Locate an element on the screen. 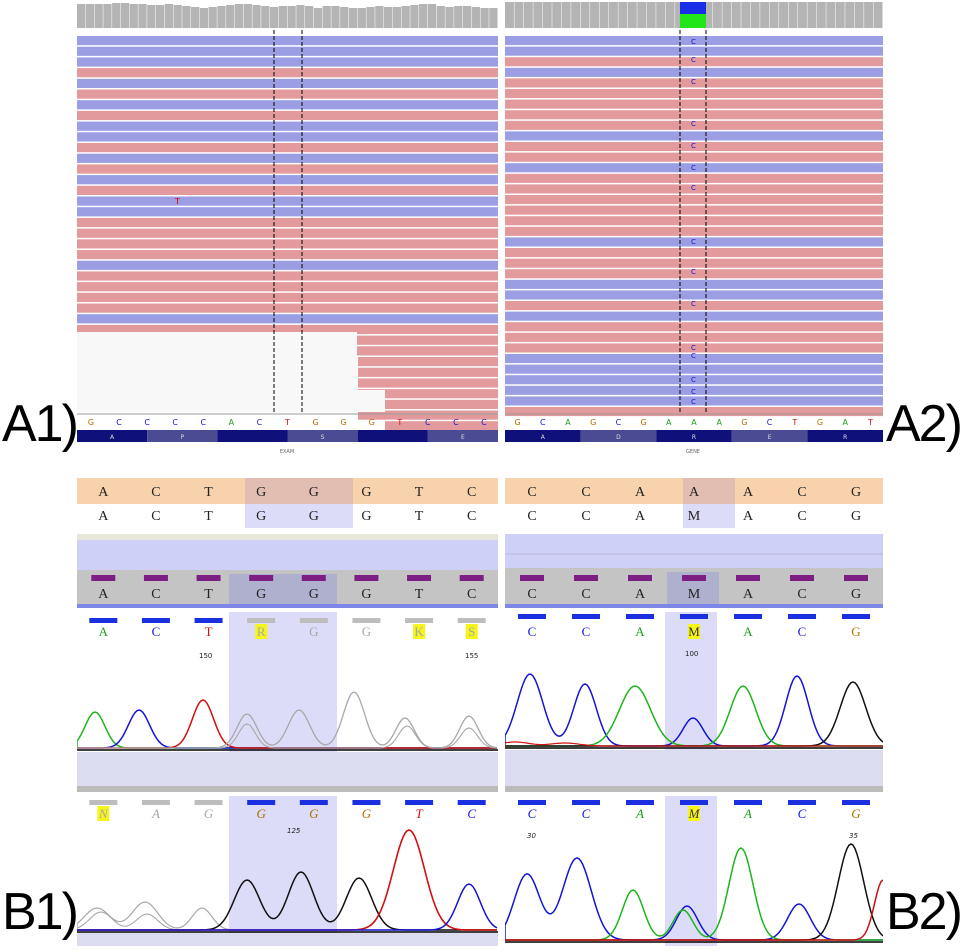 The image size is (968, 952). base-call: R is located at coordinates (261, 631).